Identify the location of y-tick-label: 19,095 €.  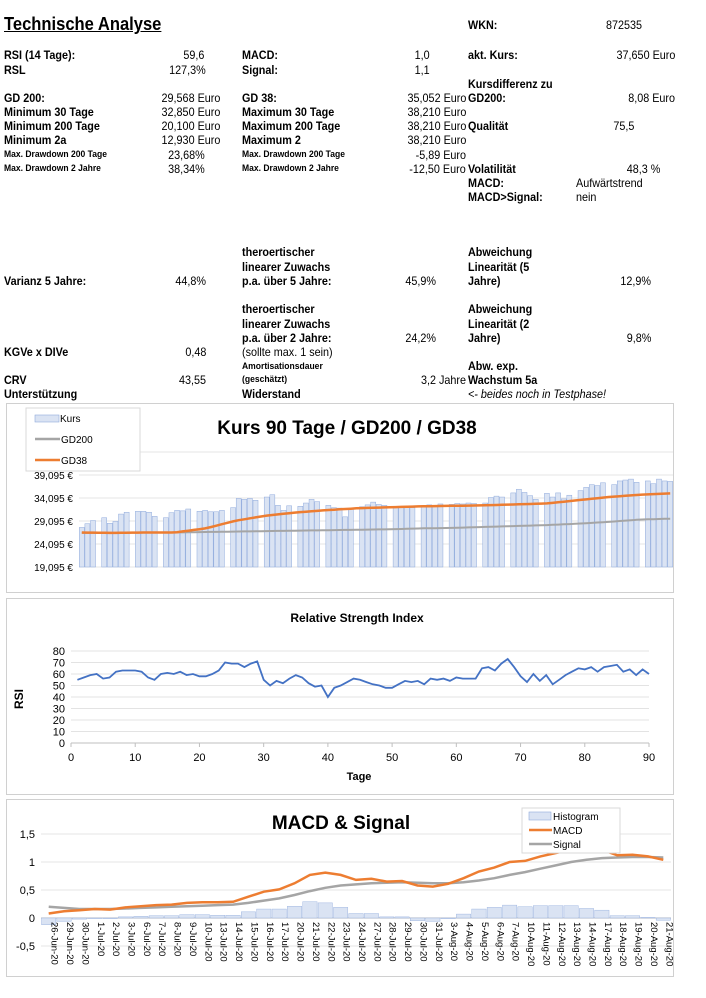
(53, 568).